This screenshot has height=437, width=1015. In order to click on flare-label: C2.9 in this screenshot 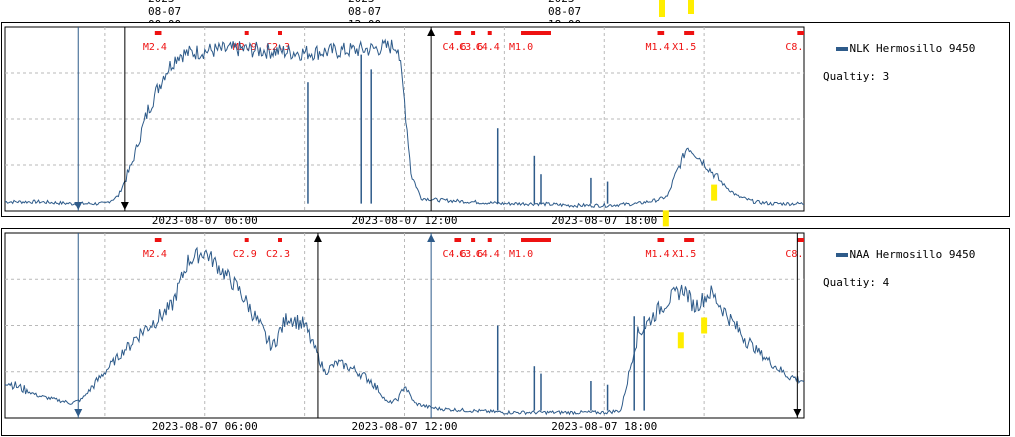, I will do `click(245, 254)`.